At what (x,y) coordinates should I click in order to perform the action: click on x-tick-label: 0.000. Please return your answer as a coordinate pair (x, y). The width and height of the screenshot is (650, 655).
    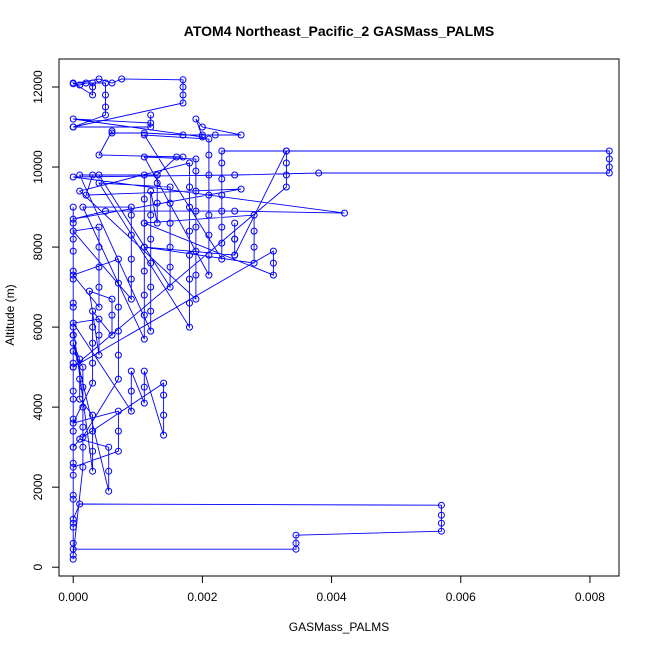
    Looking at the image, I should click on (73, 597).